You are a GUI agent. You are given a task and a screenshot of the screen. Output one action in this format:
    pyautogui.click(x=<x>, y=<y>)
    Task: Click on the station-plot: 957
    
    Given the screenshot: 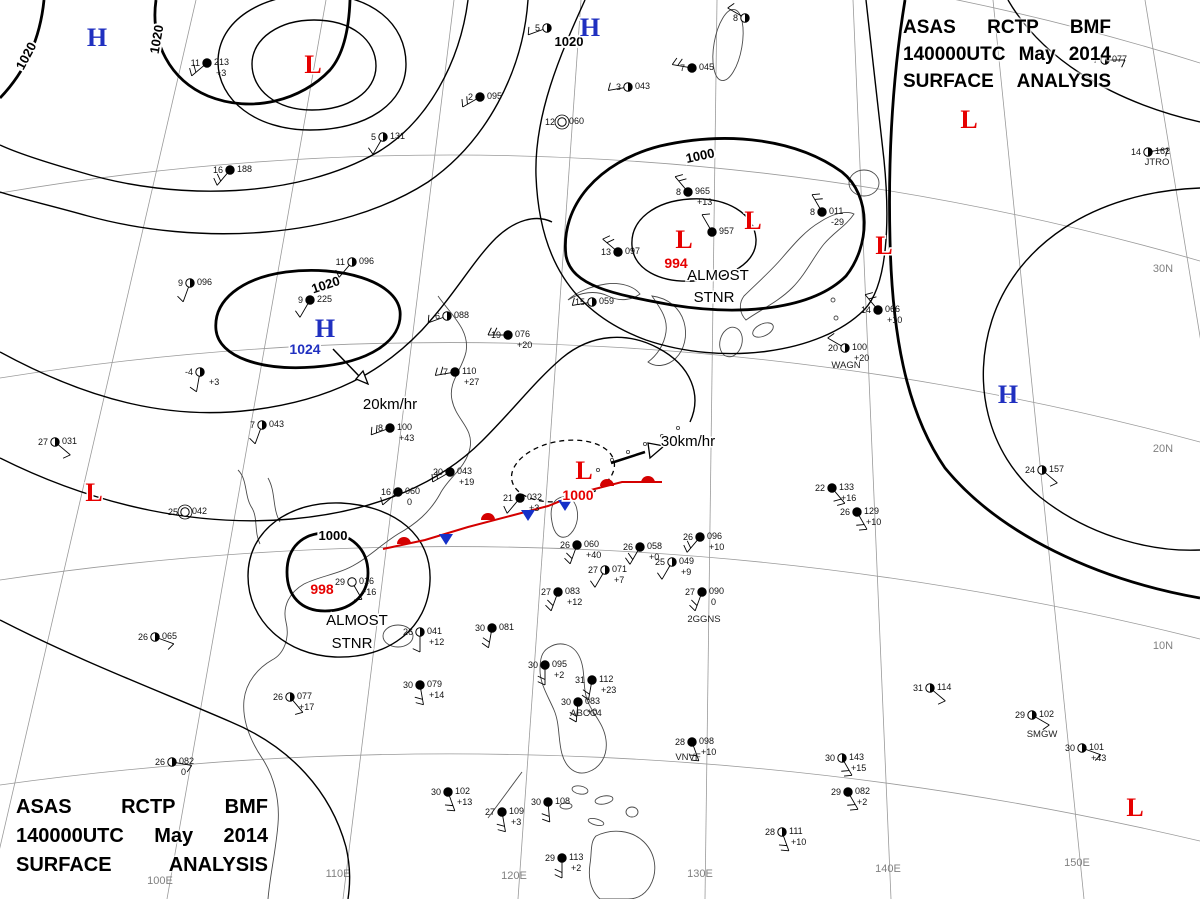 What is the action you would take?
    pyautogui.click(x=717, y=225)
    